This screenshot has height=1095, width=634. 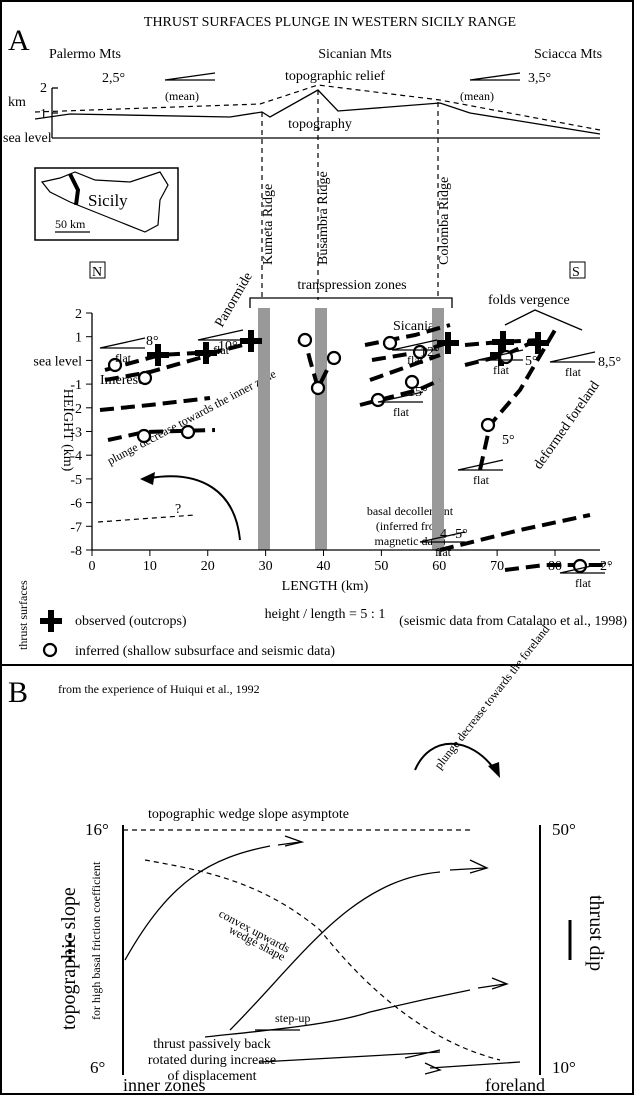 What do you see at coordinates (568, 54) in the screenshot?
I see `mountain: Sciacca Mts` at bounding box center [568, 54].